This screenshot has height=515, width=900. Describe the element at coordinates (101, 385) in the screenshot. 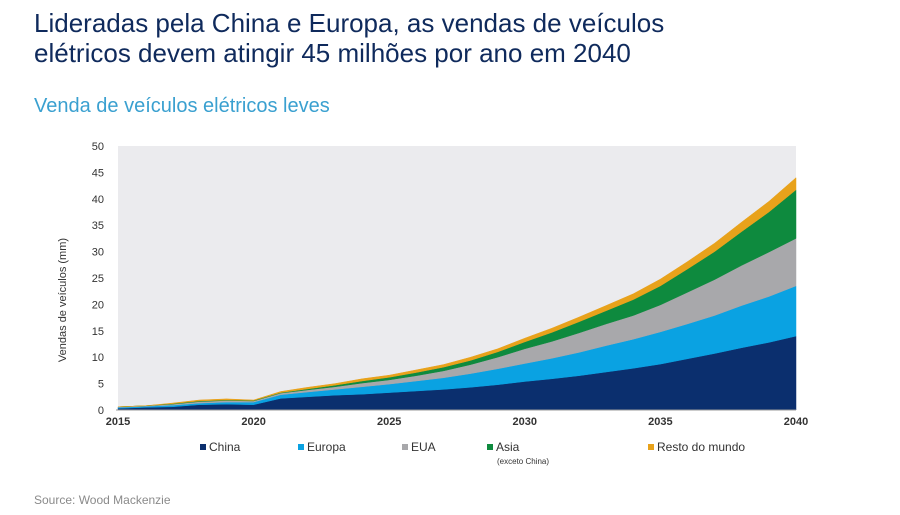

I see `y-tick-label: 5` at that location.